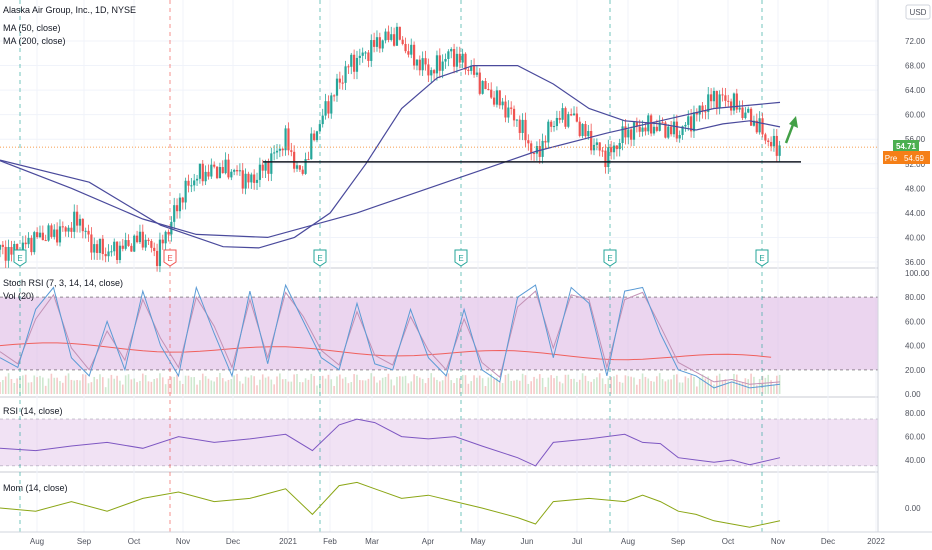 This screenshot has height=550, width=932. I want to click on currency-box, so click(918, 12).